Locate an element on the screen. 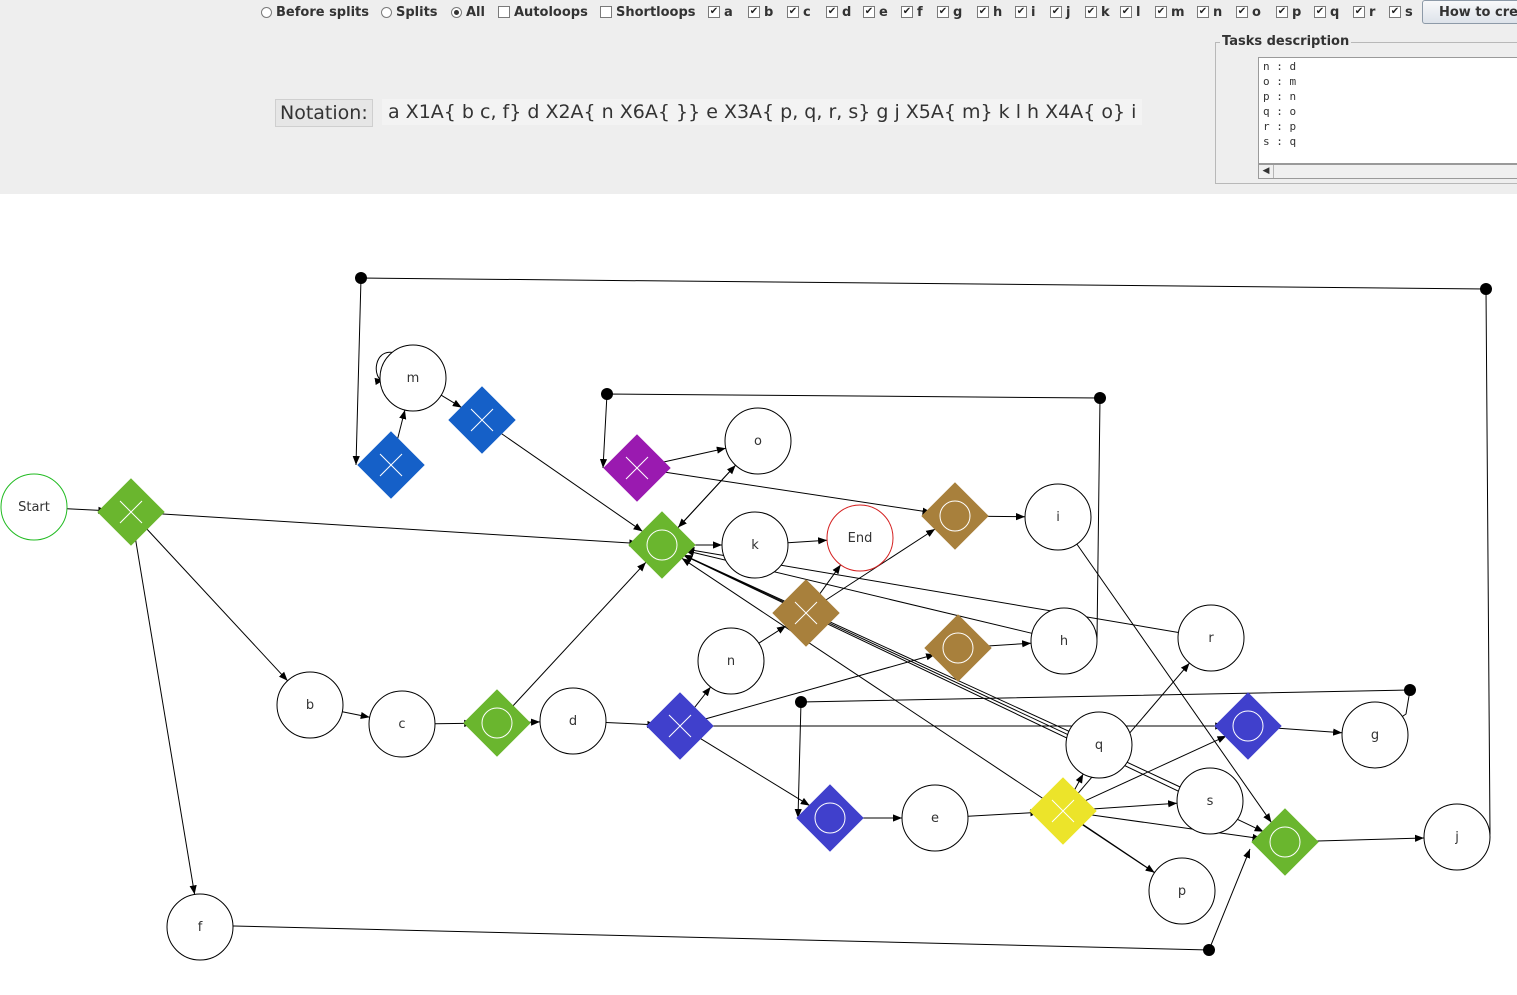 The width and height of the screenshot is (1517, 995). task-d: d is located at coordinates (573, 721).